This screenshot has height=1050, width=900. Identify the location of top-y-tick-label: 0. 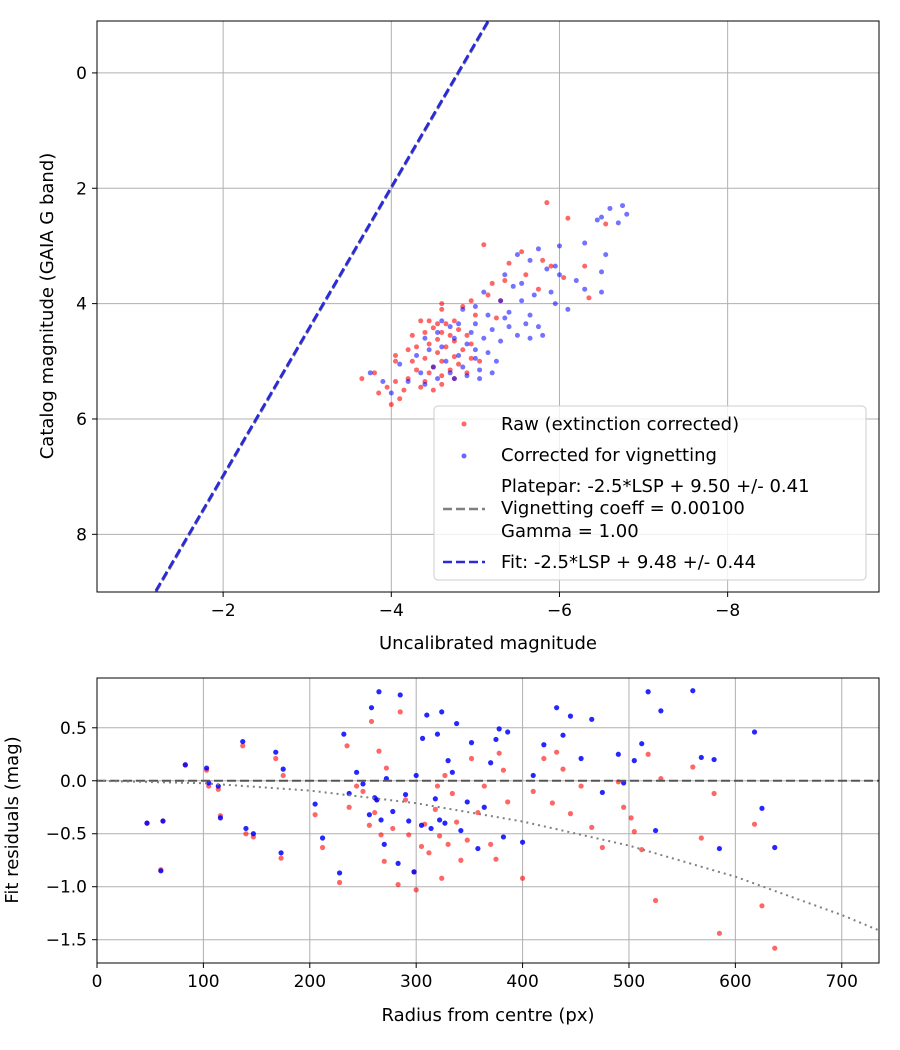
(81, 74).